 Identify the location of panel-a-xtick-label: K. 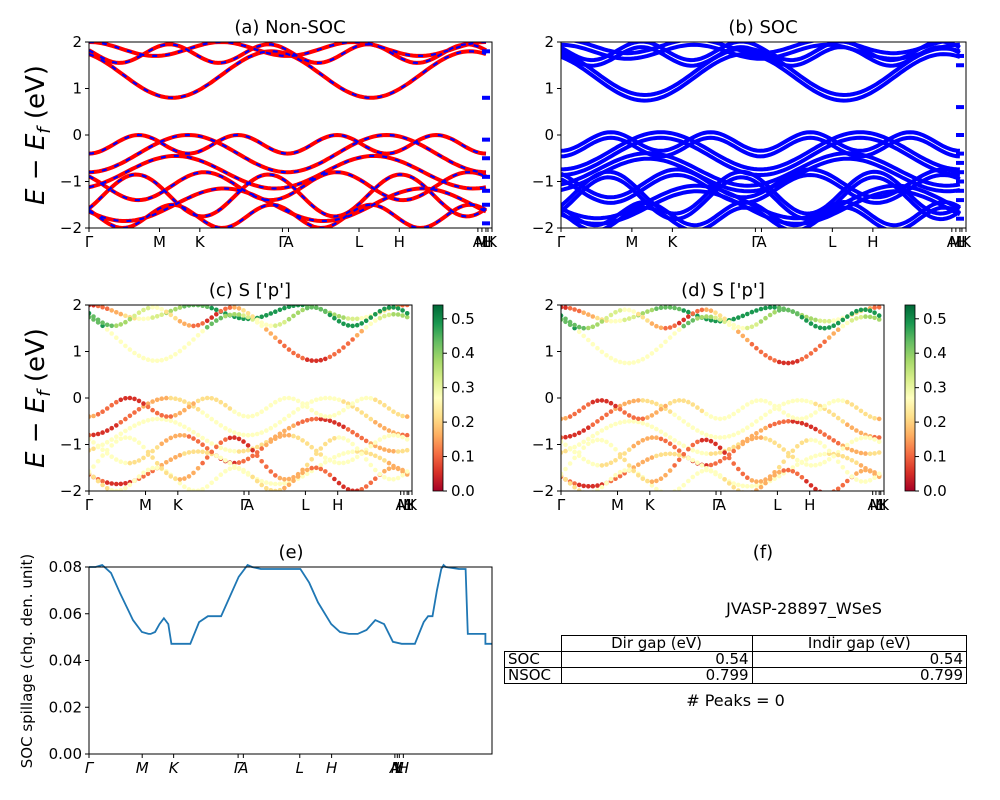
(492, 242).